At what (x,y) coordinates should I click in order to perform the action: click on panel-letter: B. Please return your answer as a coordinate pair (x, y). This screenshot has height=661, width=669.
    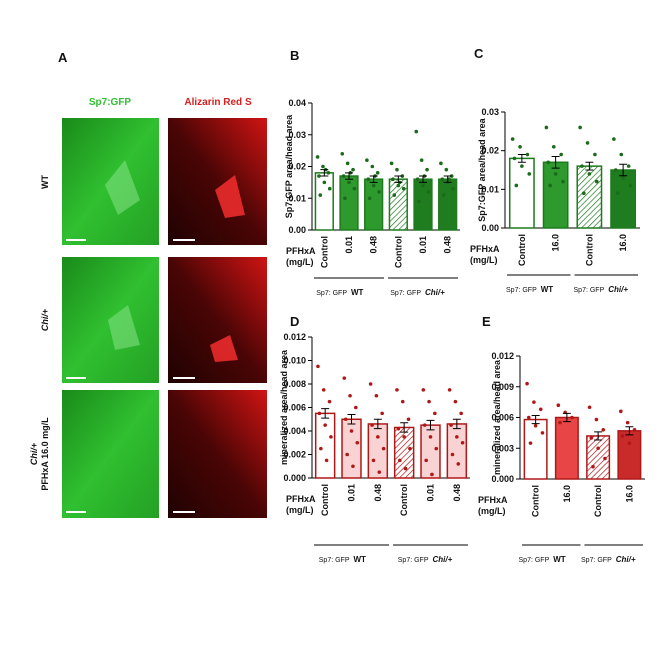
    Looking at the image, I should click on (294, 55).